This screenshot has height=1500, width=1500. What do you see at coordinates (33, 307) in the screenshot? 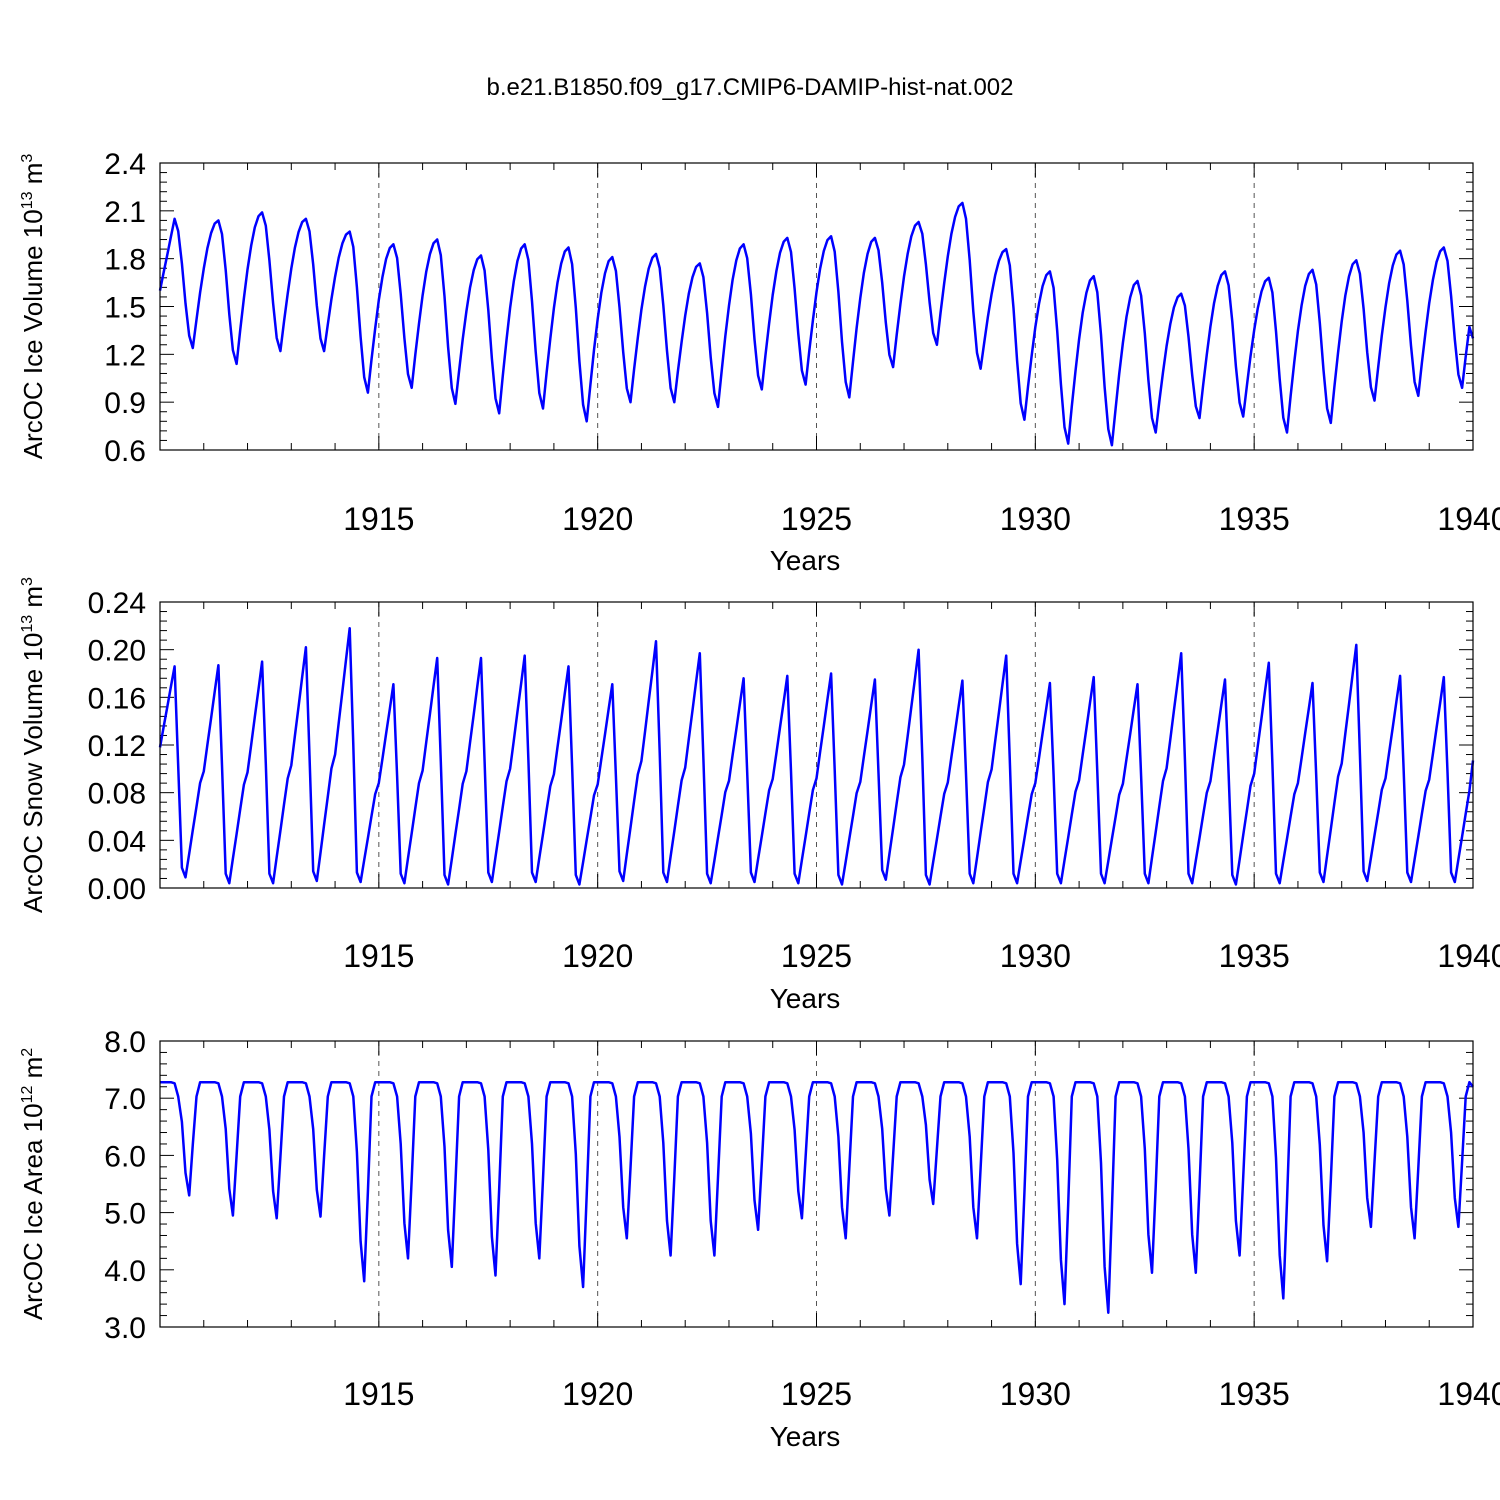
I see `y-axis-label: ArcOC Ice Volume 1013 m3` at bounding box center [33, 307].